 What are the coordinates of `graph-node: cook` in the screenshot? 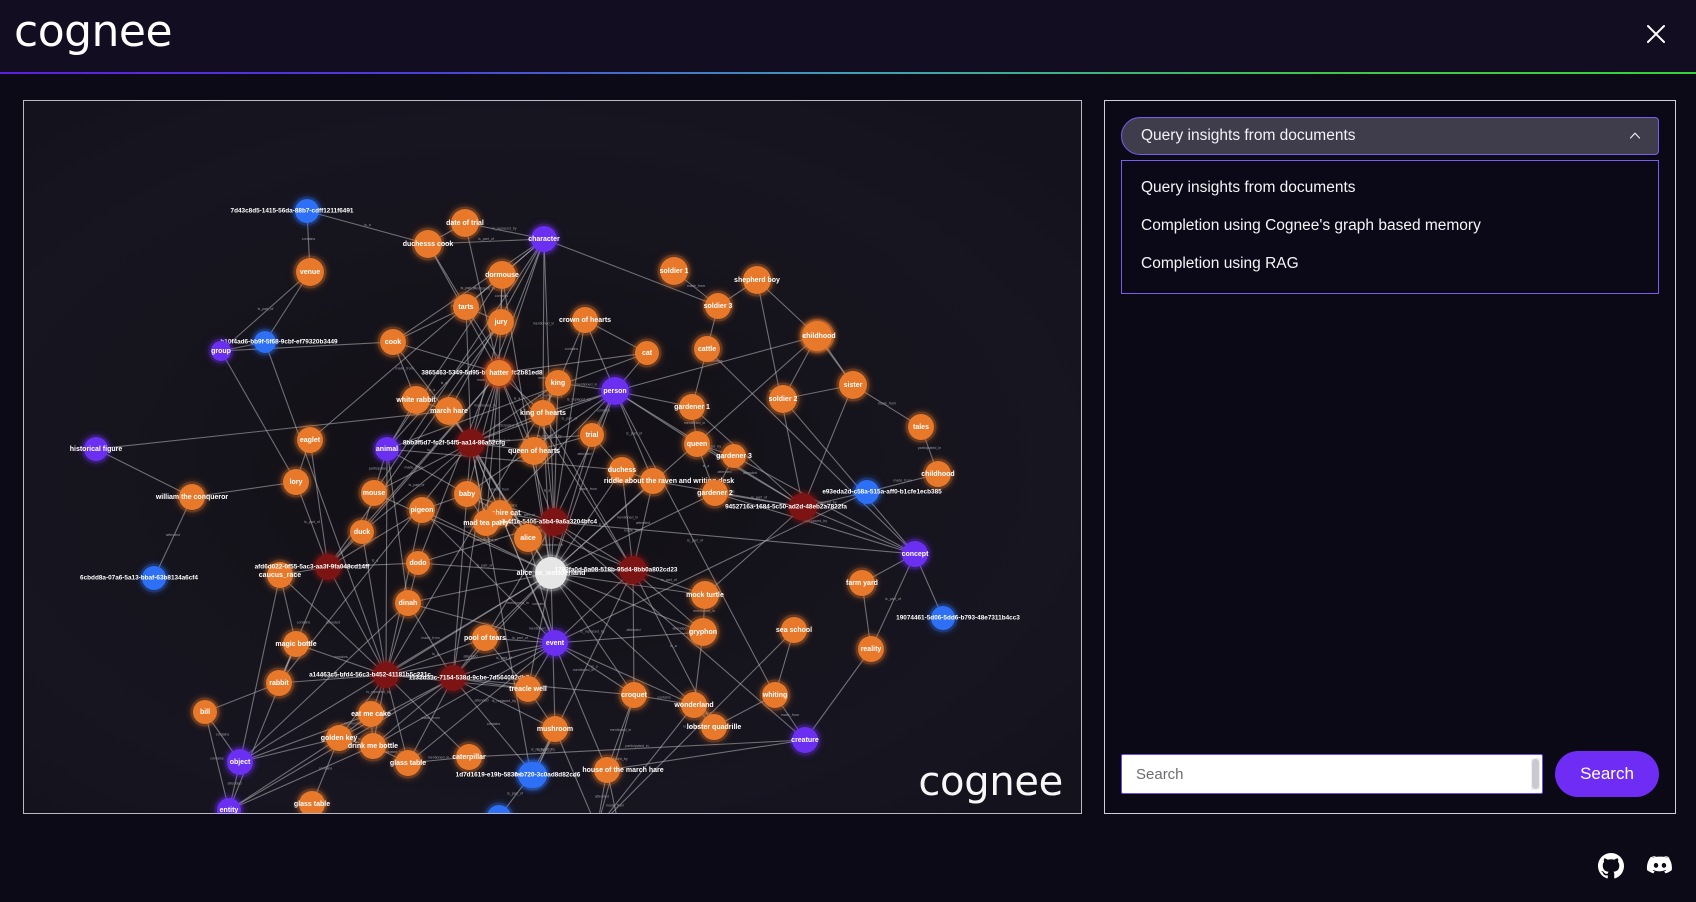 It's located at (393, 342).